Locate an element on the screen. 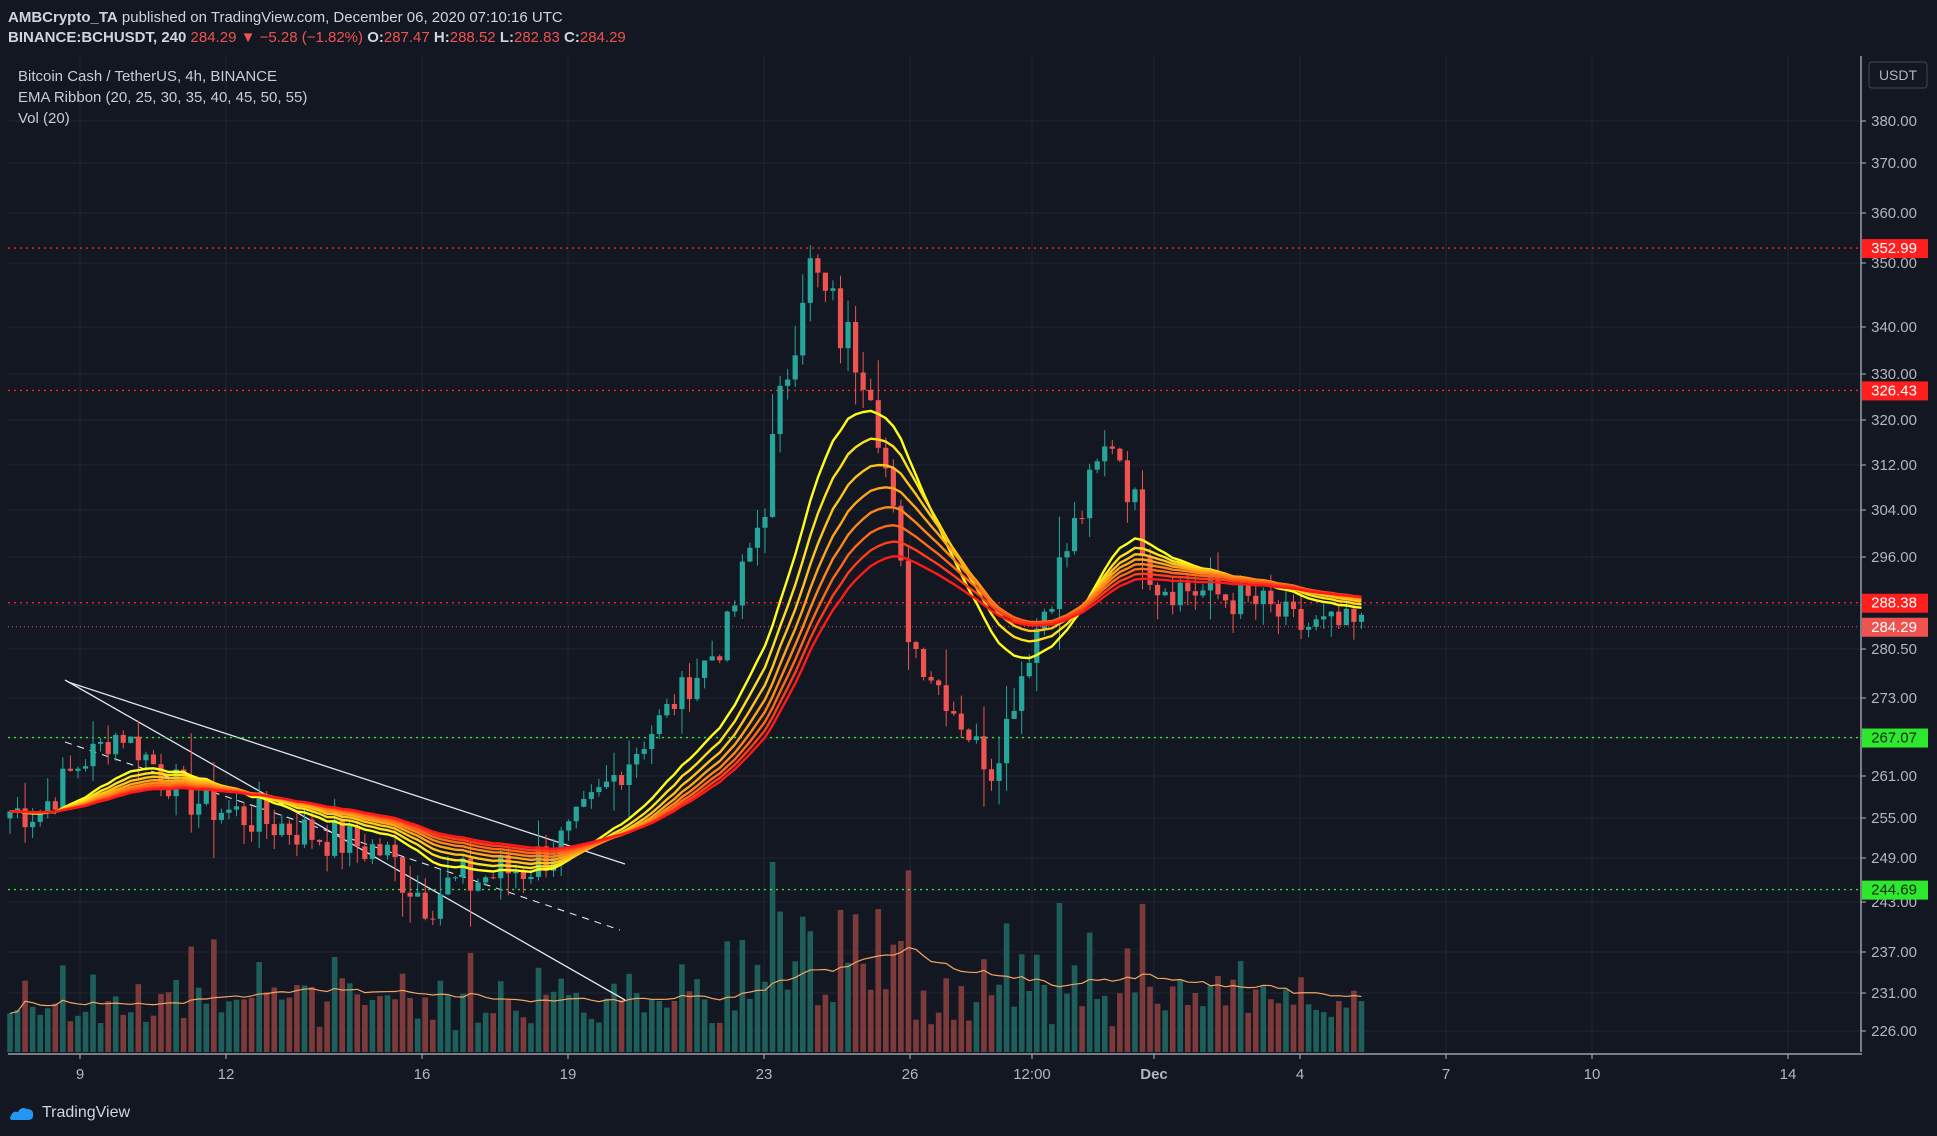  price-change: ▼ −5.28 (−1.82%) is located at coordinates (302, 37).